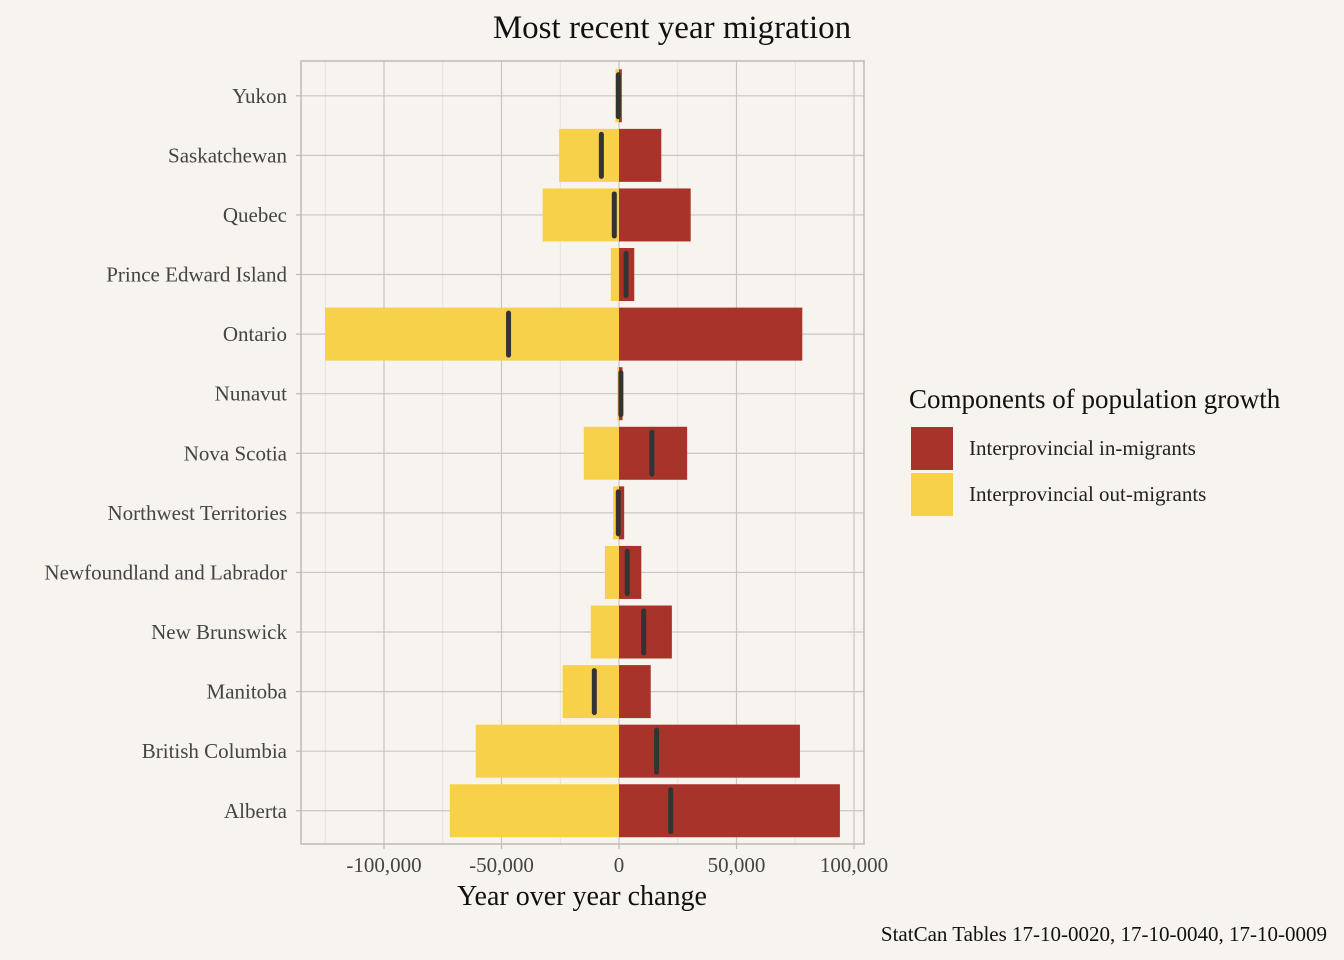 The height and width of the screenshot is (960, 1344). What do you see at coordinates (215, 751) in the screenshot?
I see `y-tick-label: British Columbia` at bounding box center [215, 751].